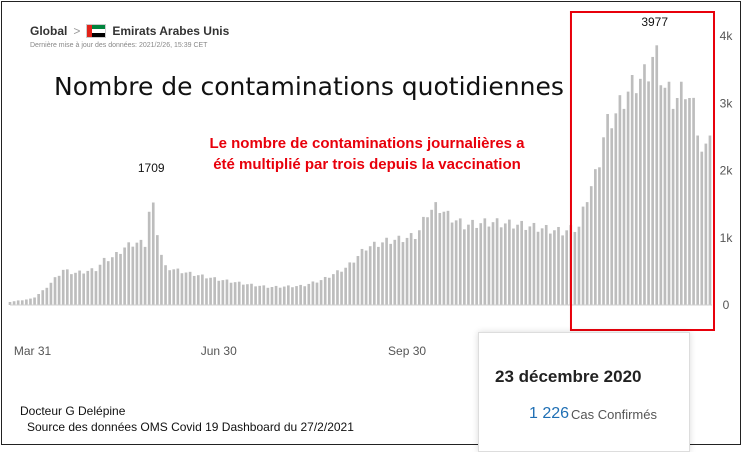  Describe the element at coordinates (549, 413) in the screenshot. I see `detail-value: 1 226` at that location.